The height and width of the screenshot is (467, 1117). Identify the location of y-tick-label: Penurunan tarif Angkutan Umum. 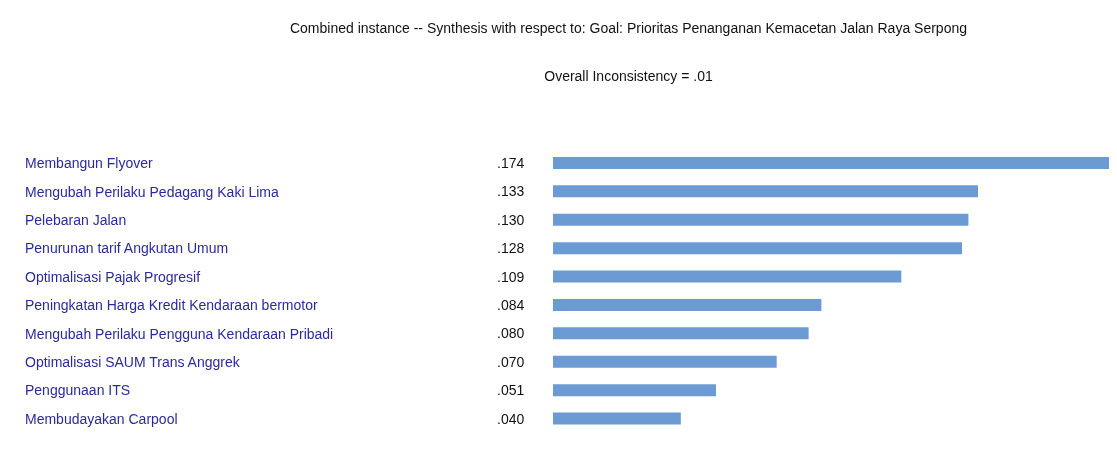
(127, 248).